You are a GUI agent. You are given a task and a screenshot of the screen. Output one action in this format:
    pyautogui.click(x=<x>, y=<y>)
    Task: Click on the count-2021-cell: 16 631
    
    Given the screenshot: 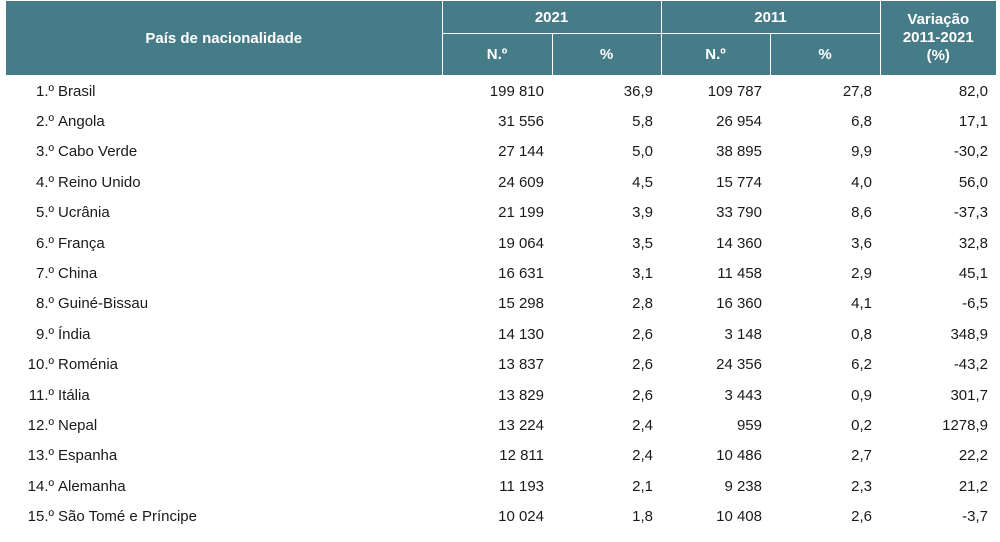 What is the action you would take?
    pyautogui.click(x=521, y=274)
    